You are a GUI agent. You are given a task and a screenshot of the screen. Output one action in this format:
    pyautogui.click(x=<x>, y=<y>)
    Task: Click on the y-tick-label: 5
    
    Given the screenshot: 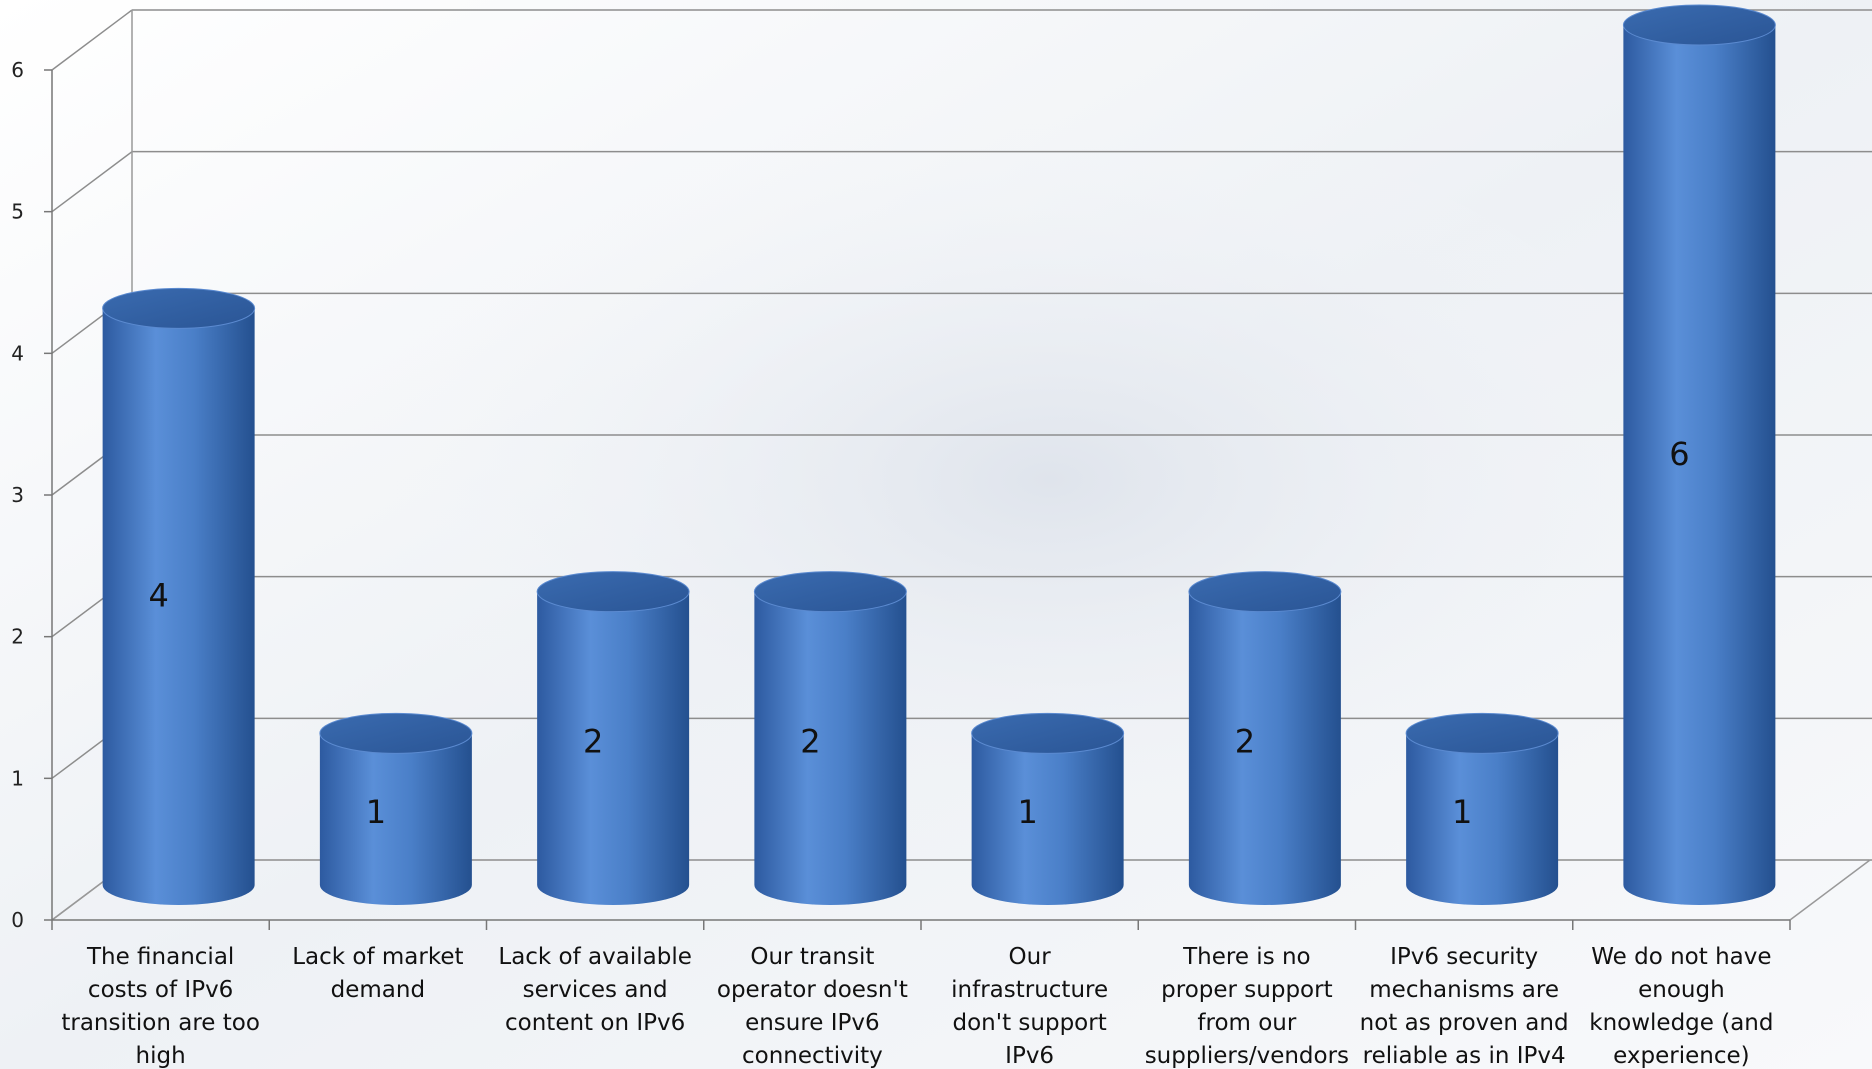 What is the action you would take?
    pyautogui.click(x=17, y=212)
    